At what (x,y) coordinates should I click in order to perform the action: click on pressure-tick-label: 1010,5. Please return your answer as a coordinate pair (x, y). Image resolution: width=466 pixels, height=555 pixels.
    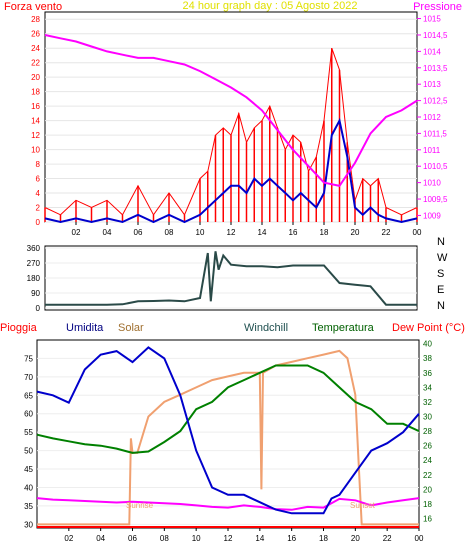
    Looking at the image, I should click on (435, 166).